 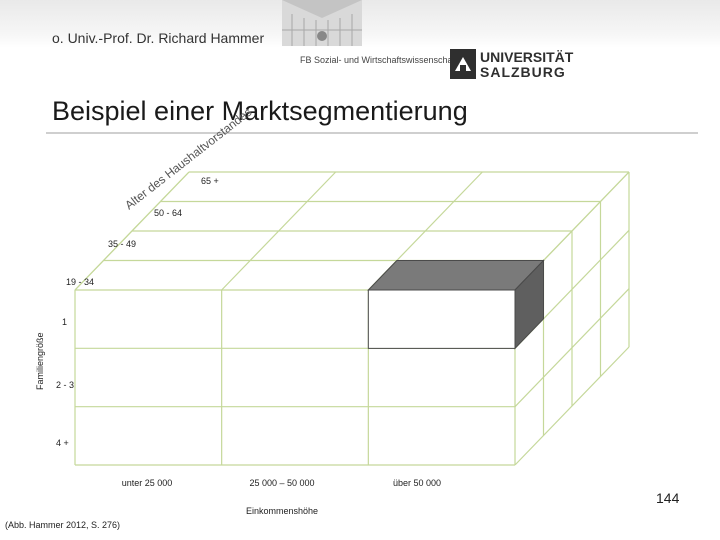 What do you see at coordinates (456, 275) in the screenshot?
I see `segment-top-face` at bounding box center [456, 275].